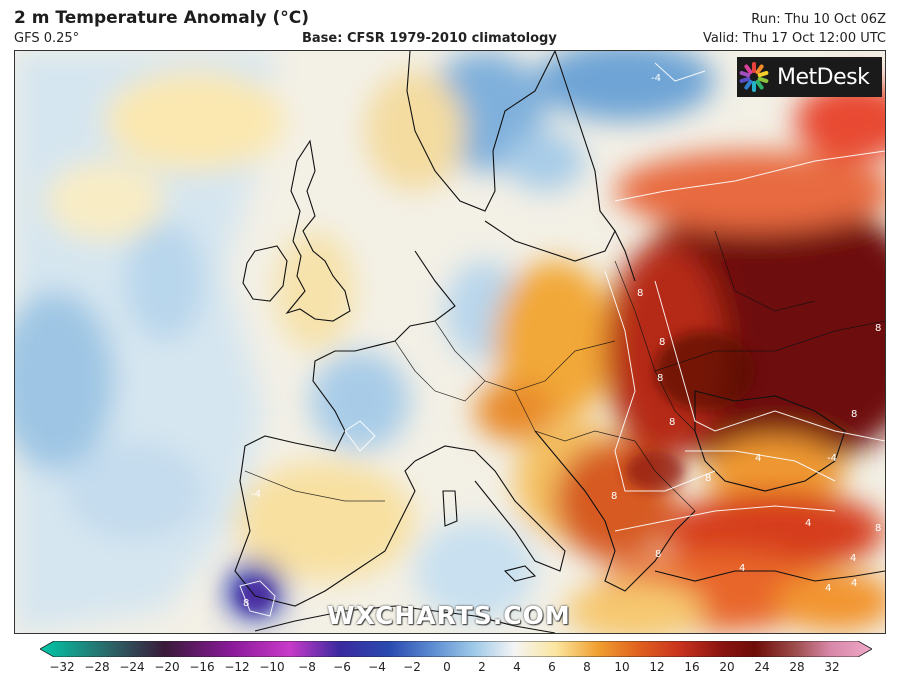  What do you see at coordinates (823, 77) in the screenshot?
I see `metdesk-logo-text: MetDesk` at bounding box center [823, 77].